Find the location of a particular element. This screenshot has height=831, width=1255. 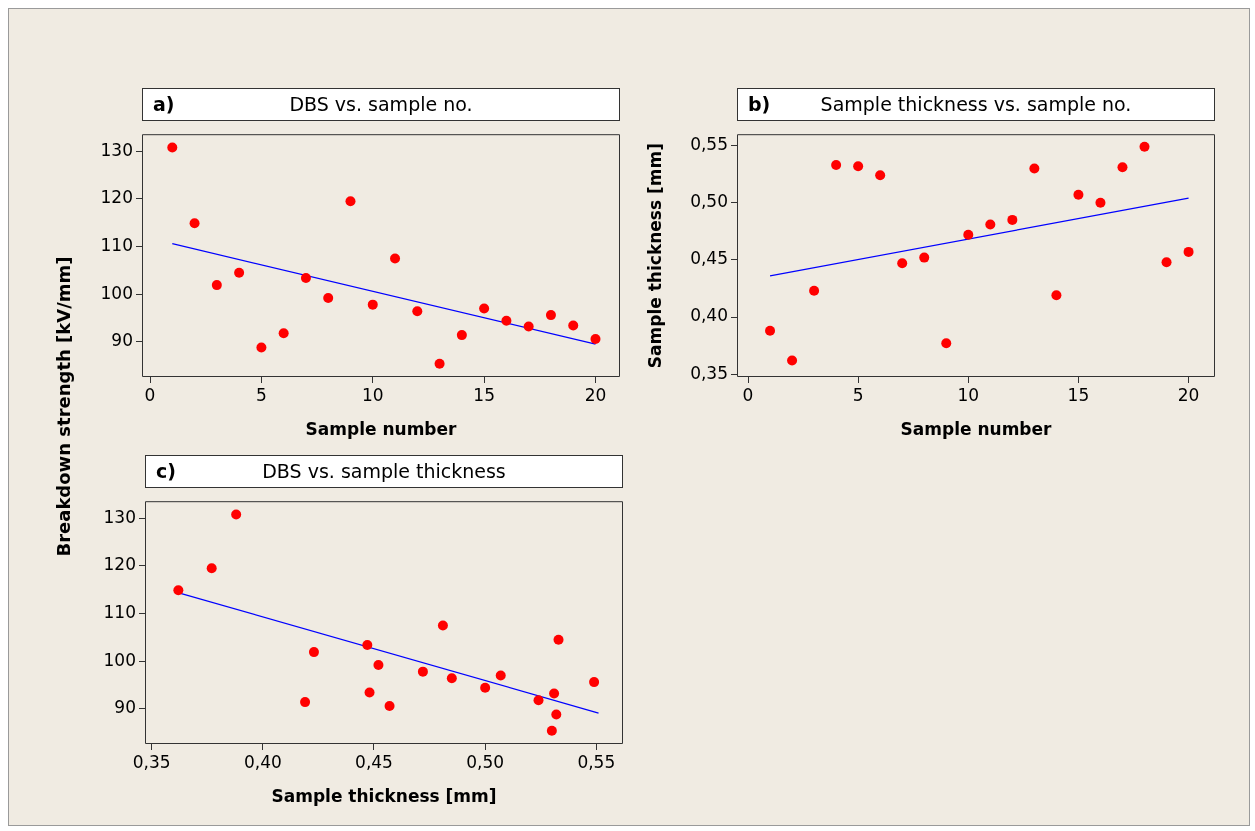

y-tick-label: 0,35 is located at coordinates (709, 372).